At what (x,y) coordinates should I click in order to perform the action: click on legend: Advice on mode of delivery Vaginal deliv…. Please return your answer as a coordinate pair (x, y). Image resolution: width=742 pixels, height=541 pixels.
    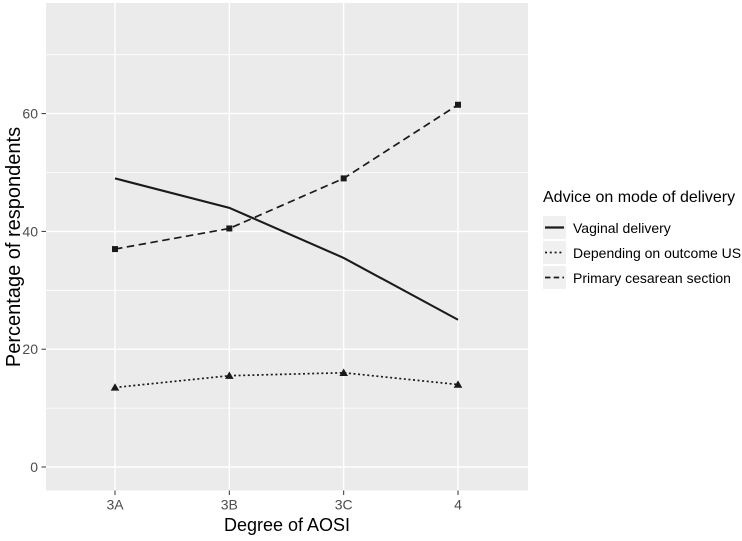
    Looking at the image, I should click on (642, 239).